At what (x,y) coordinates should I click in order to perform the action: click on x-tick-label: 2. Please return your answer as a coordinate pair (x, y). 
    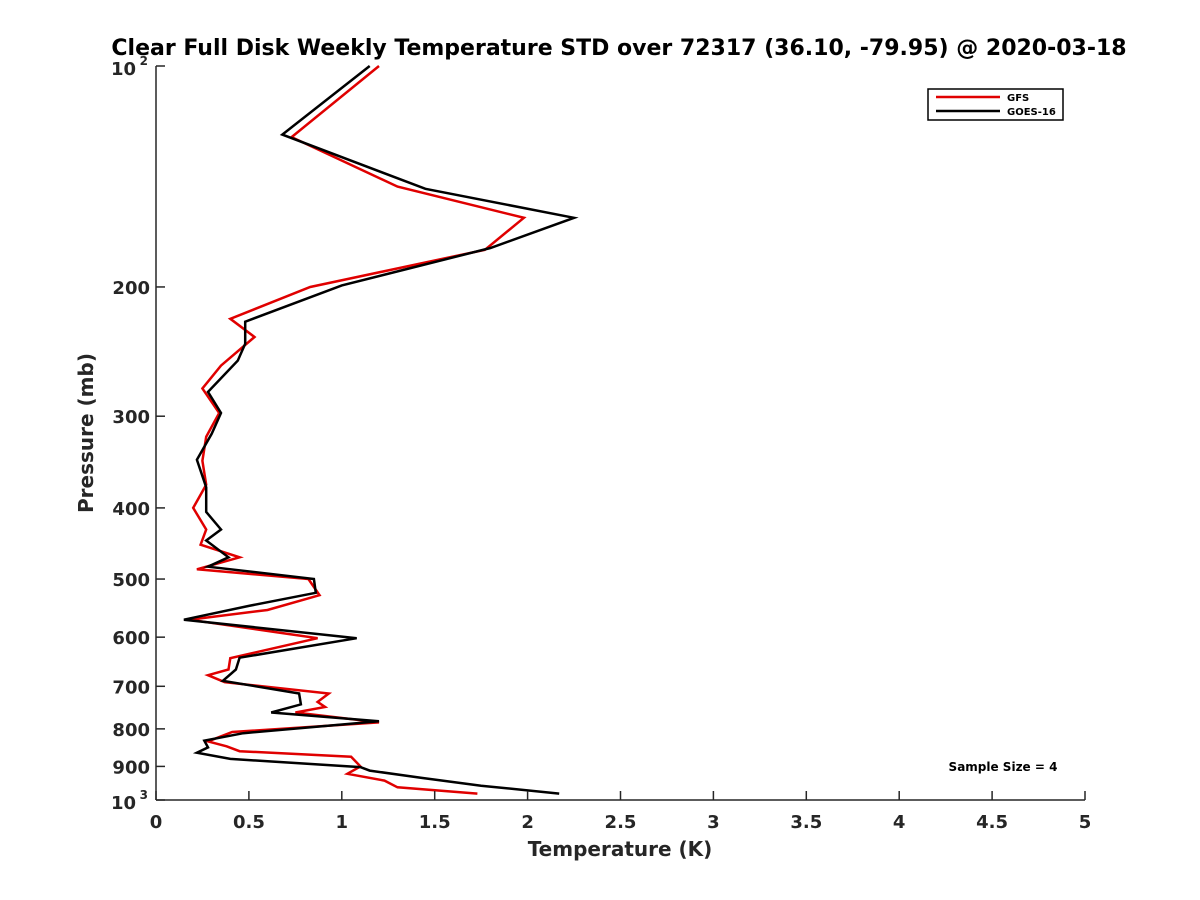
    Looking at the image, I should click on (527, 822).